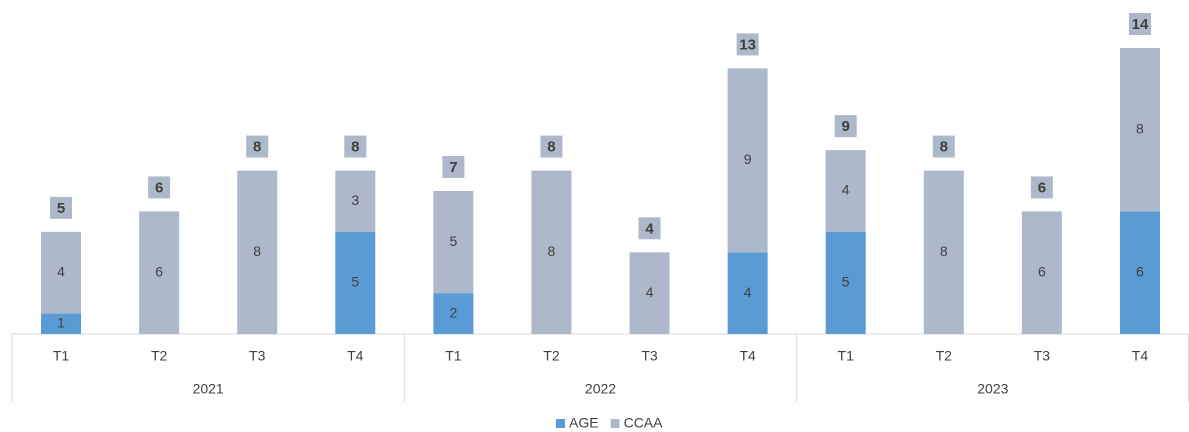 The height and width of the screenshot is (432, 1189). I want to click on total-label: 7, so click(453, 167).